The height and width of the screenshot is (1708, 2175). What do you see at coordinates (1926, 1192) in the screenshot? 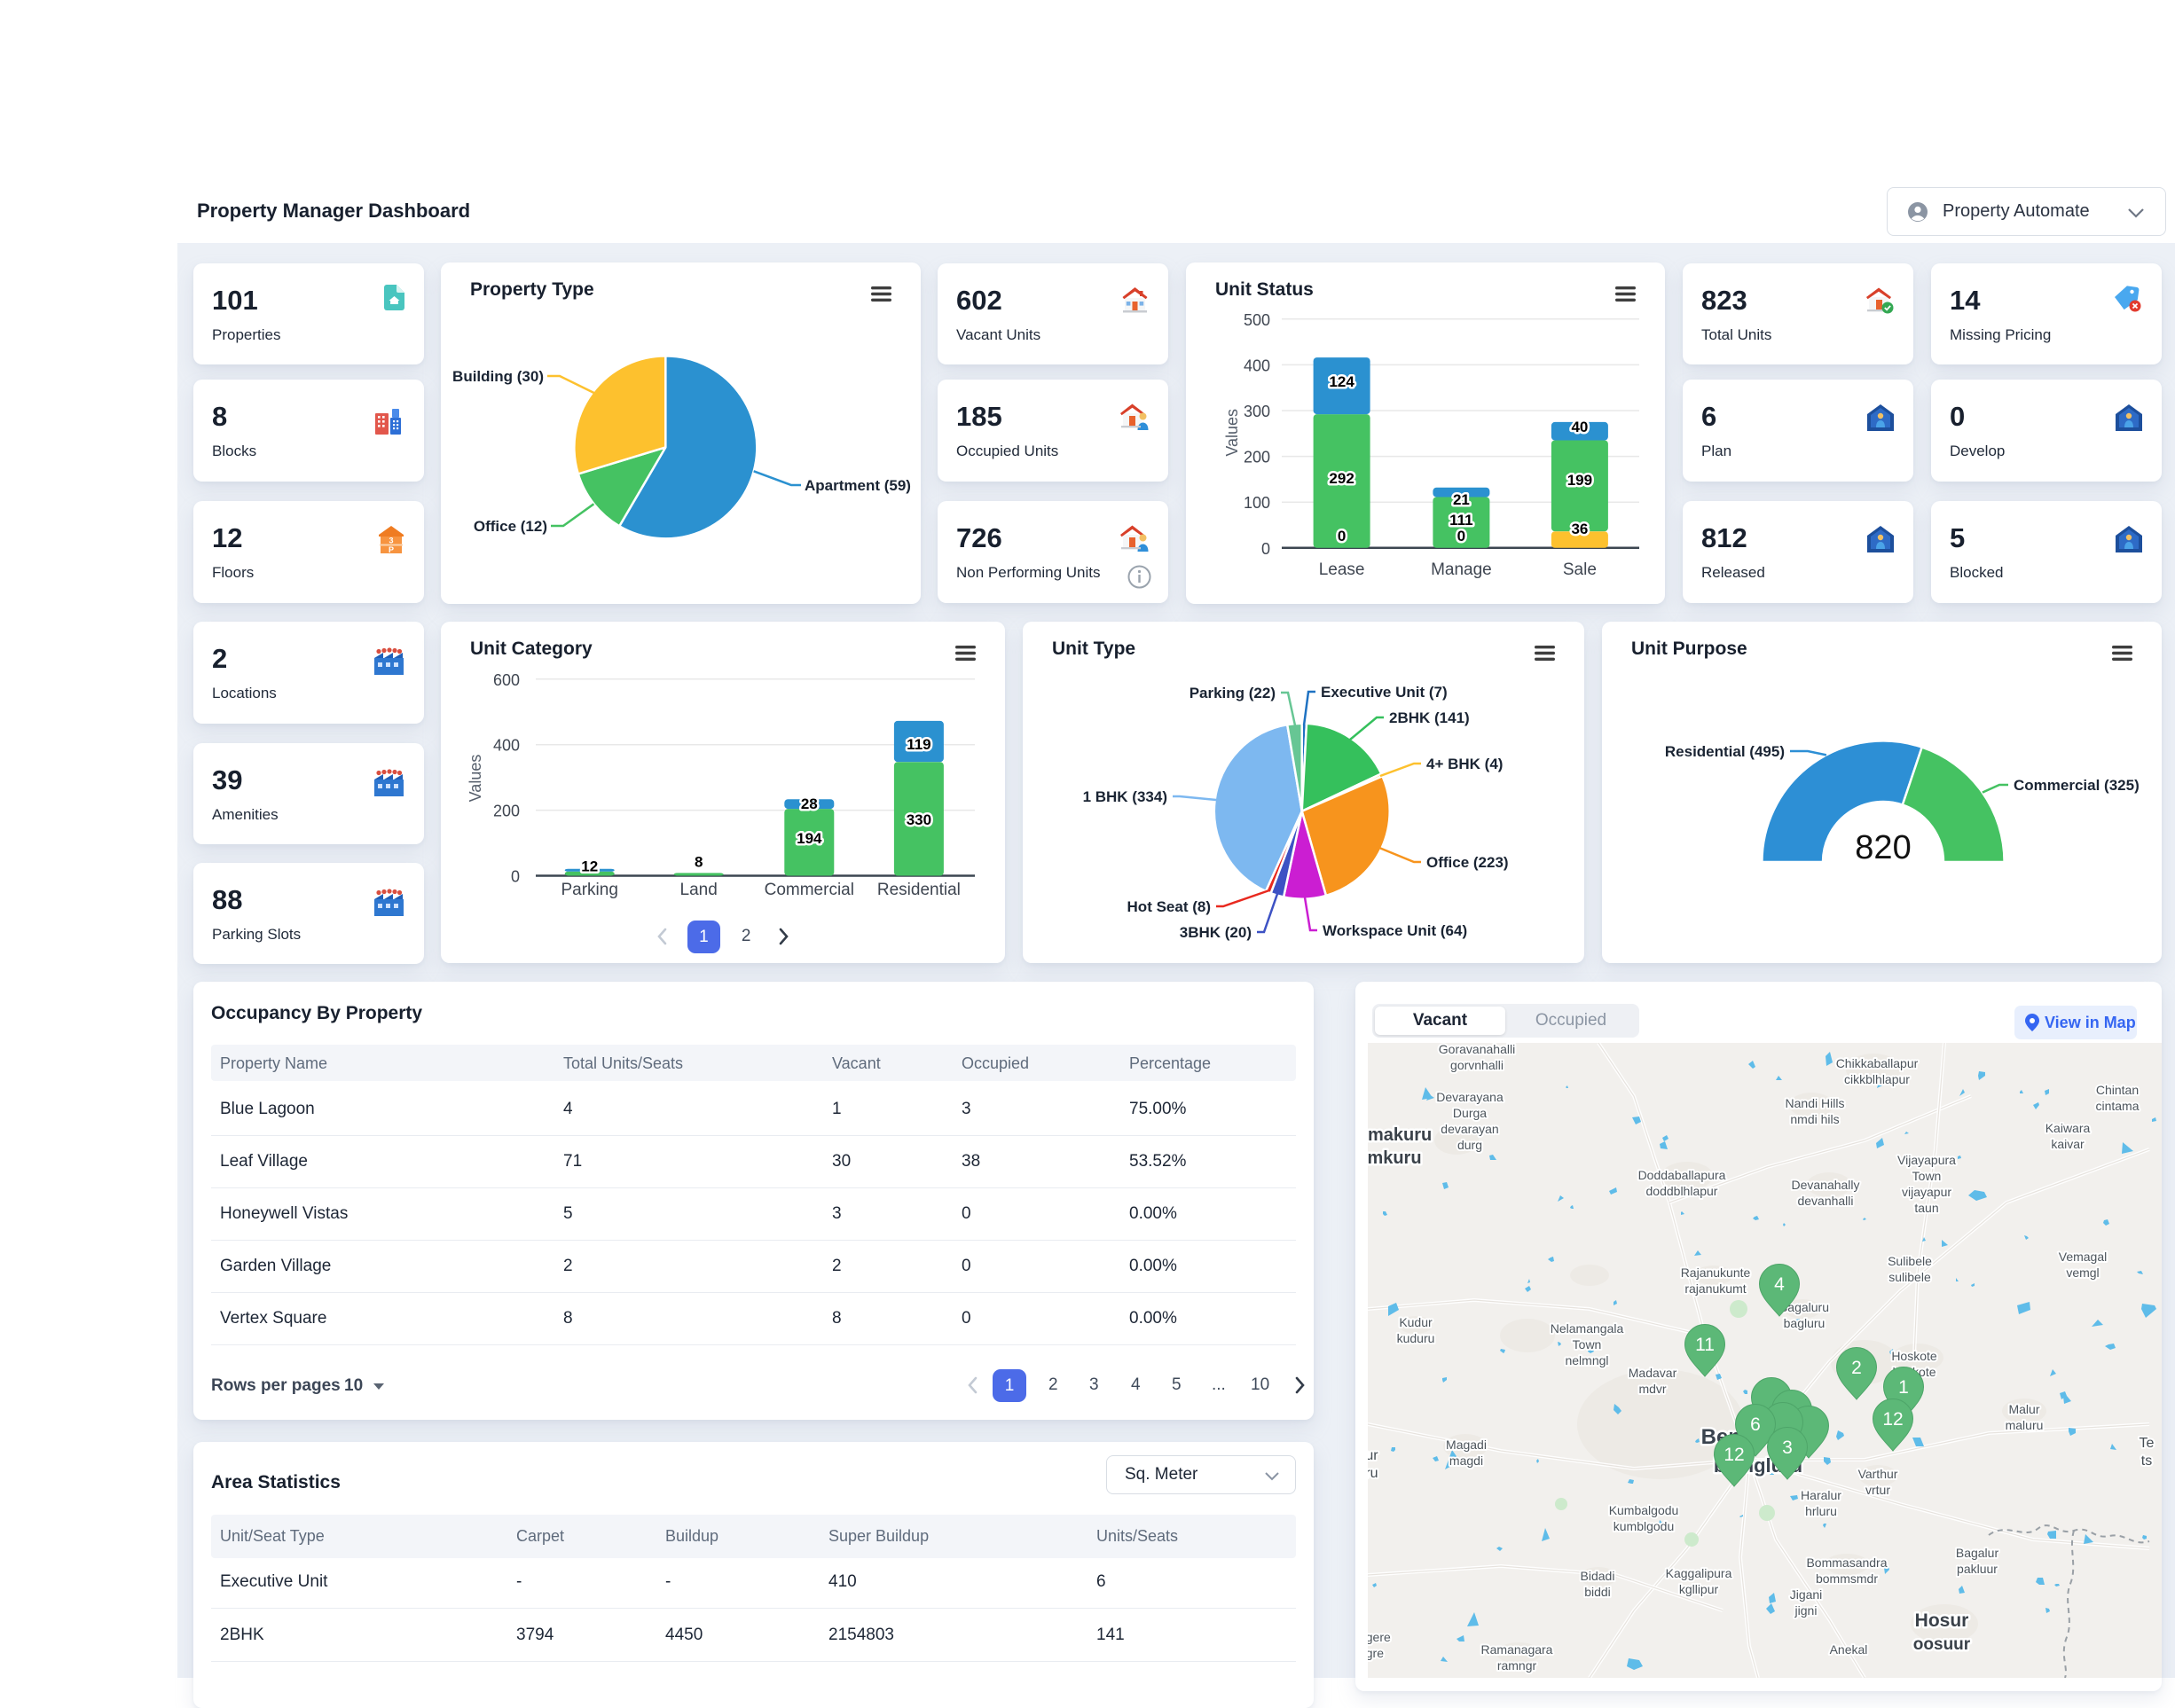
I see `svg-text: vijayapur` at bounding box center [1926, 1192].